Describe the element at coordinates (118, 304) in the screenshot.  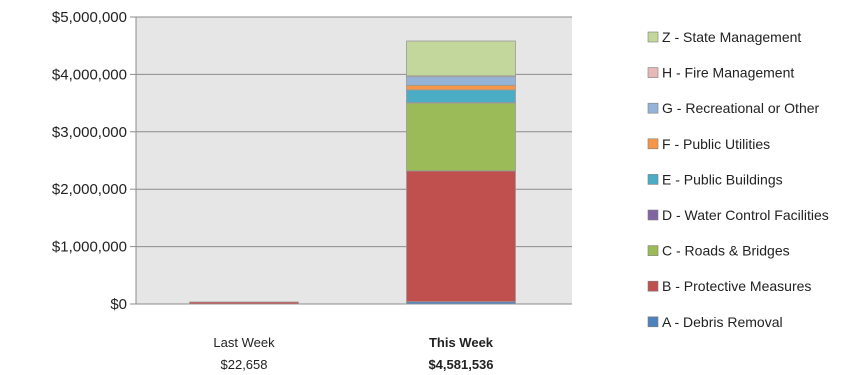
I see `y-tick-label: $0` at that location.